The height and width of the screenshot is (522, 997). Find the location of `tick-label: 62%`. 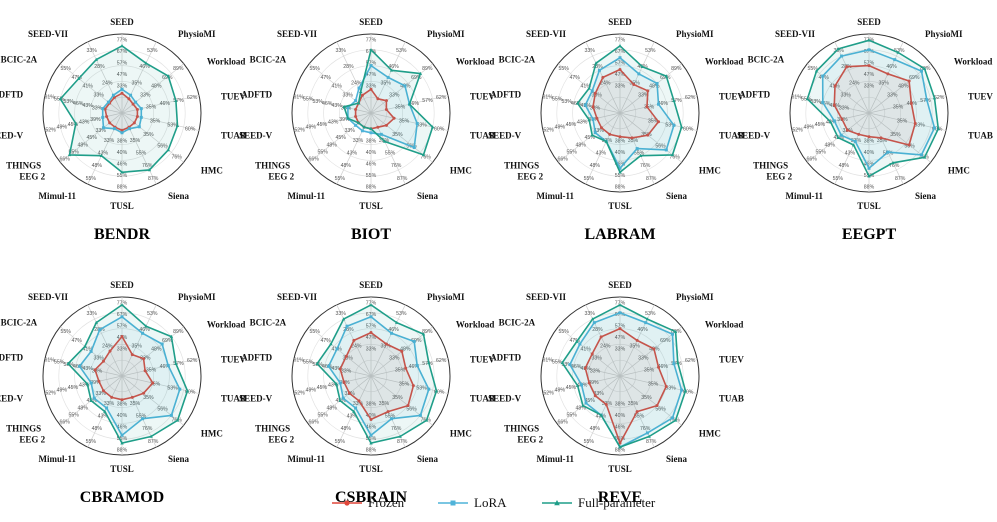

tick-label: 62% is located at coordinates (441, 98).